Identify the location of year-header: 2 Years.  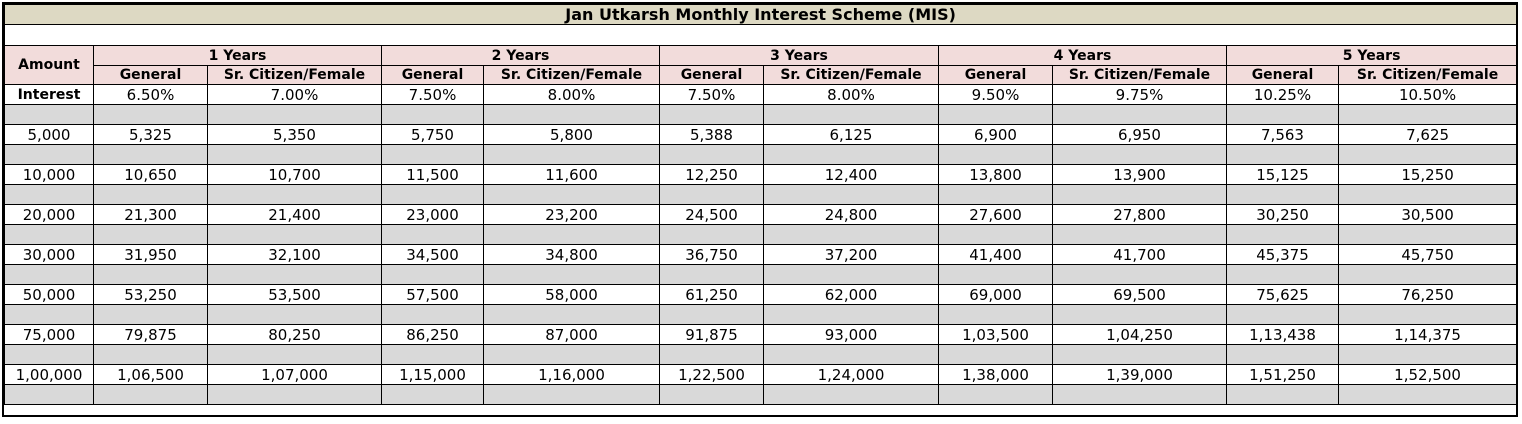
(520, 55).